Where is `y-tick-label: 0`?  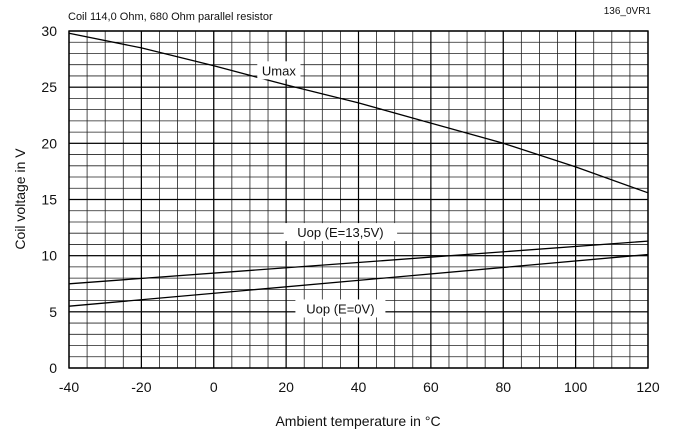
y-tick-label: 0 is located at coordinates (53, 368).